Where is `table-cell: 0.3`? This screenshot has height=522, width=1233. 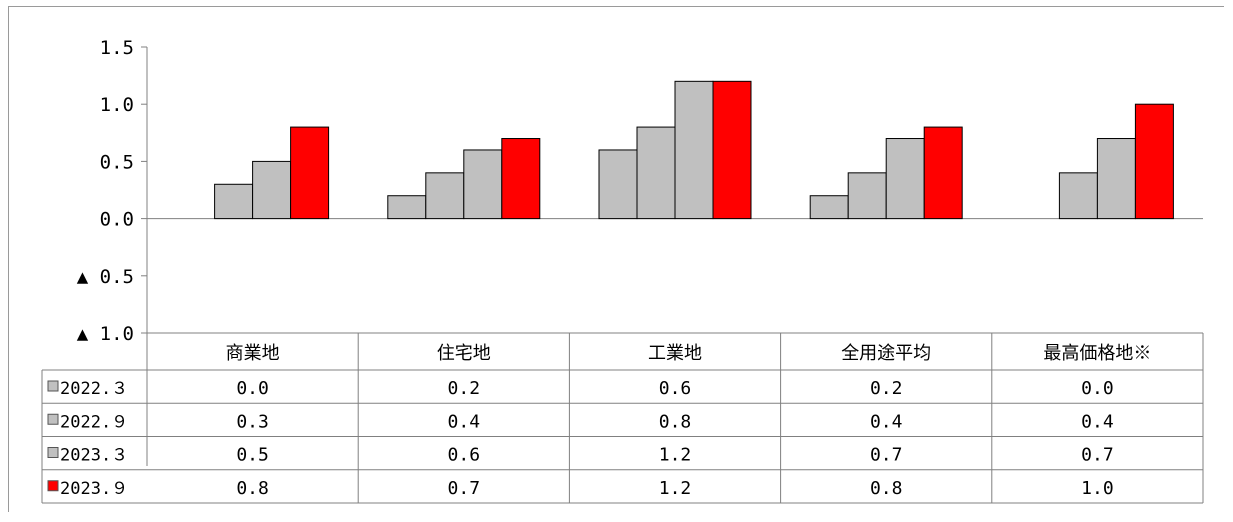 table-cell: 0.3 is located at coordinates (252, 421).